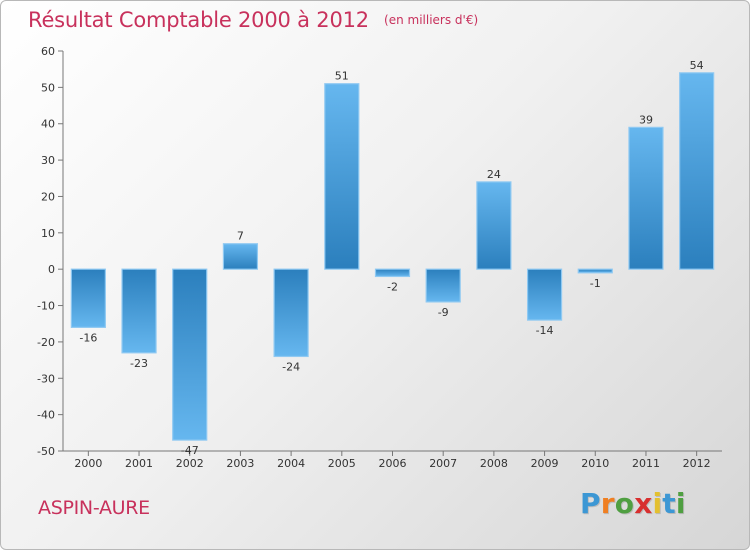 Image resolution: width=750 pixels, height=550 pixels. What do you see at coordinates (88, 298) in the screenshot?
I see `bar-2000` at bounding box center [88, 298].